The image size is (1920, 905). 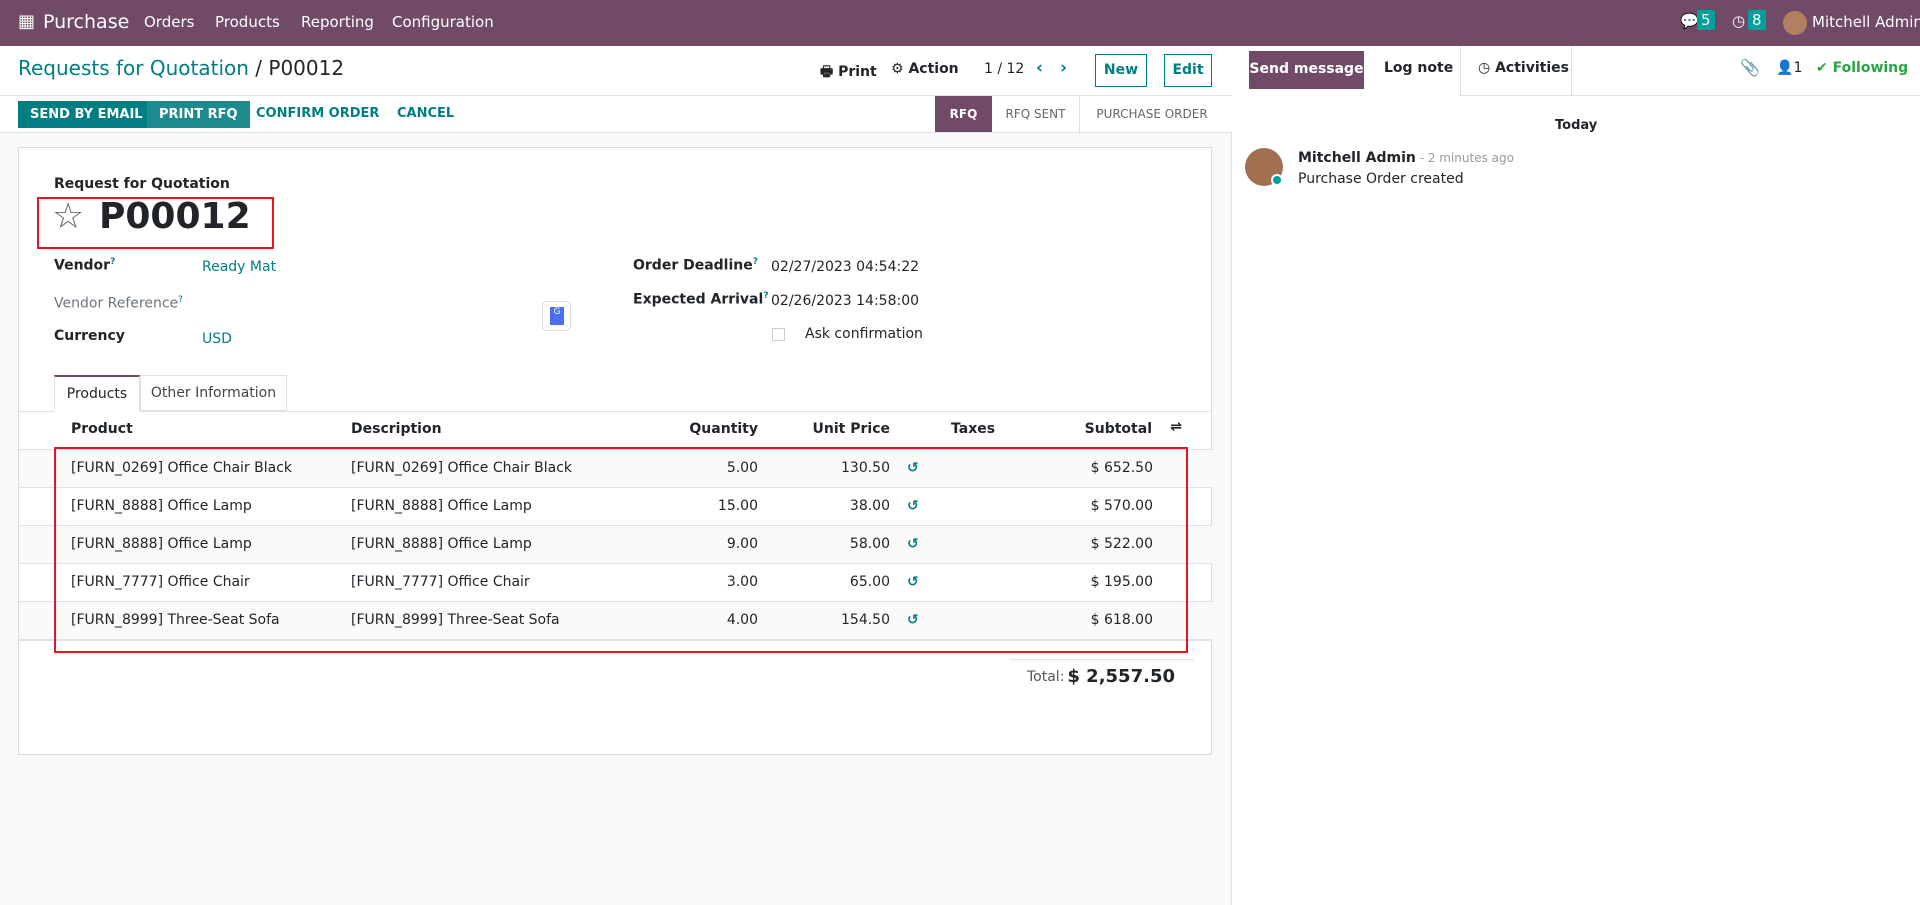 I want to click on optional-columns-icon: ⇌, so click(x=1176, y=427).